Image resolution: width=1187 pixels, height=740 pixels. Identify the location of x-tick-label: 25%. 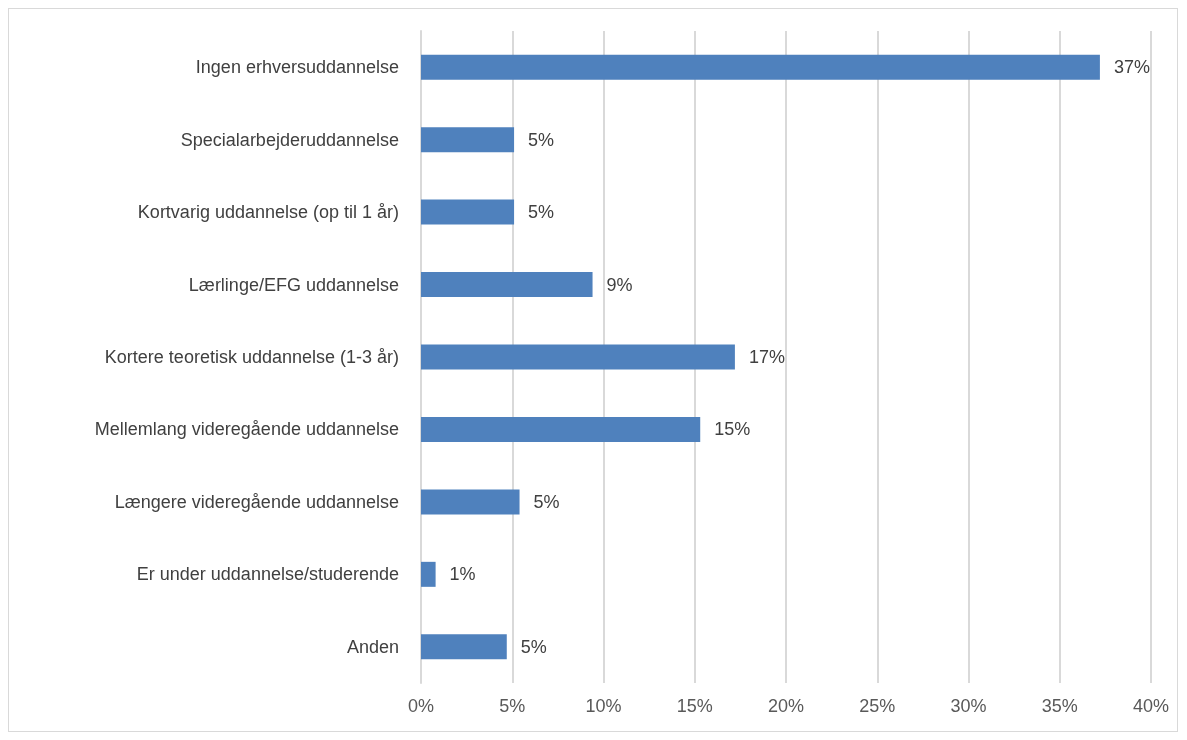
(877, 706).